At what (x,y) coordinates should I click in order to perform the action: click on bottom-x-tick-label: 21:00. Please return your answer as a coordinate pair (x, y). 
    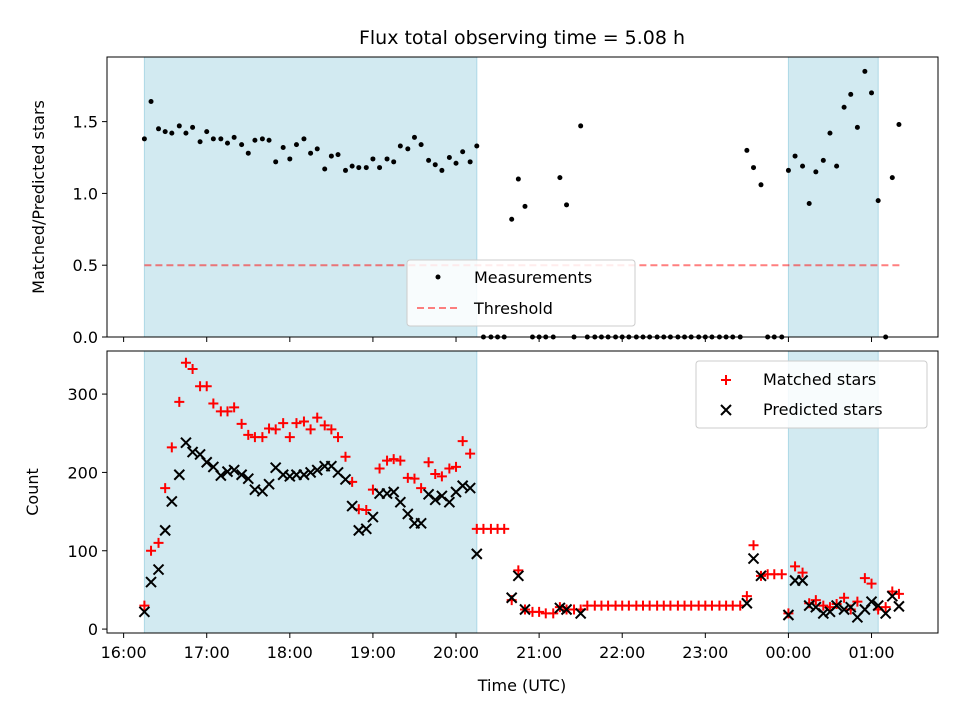
    Looking at the image, I should click on (539, 652).